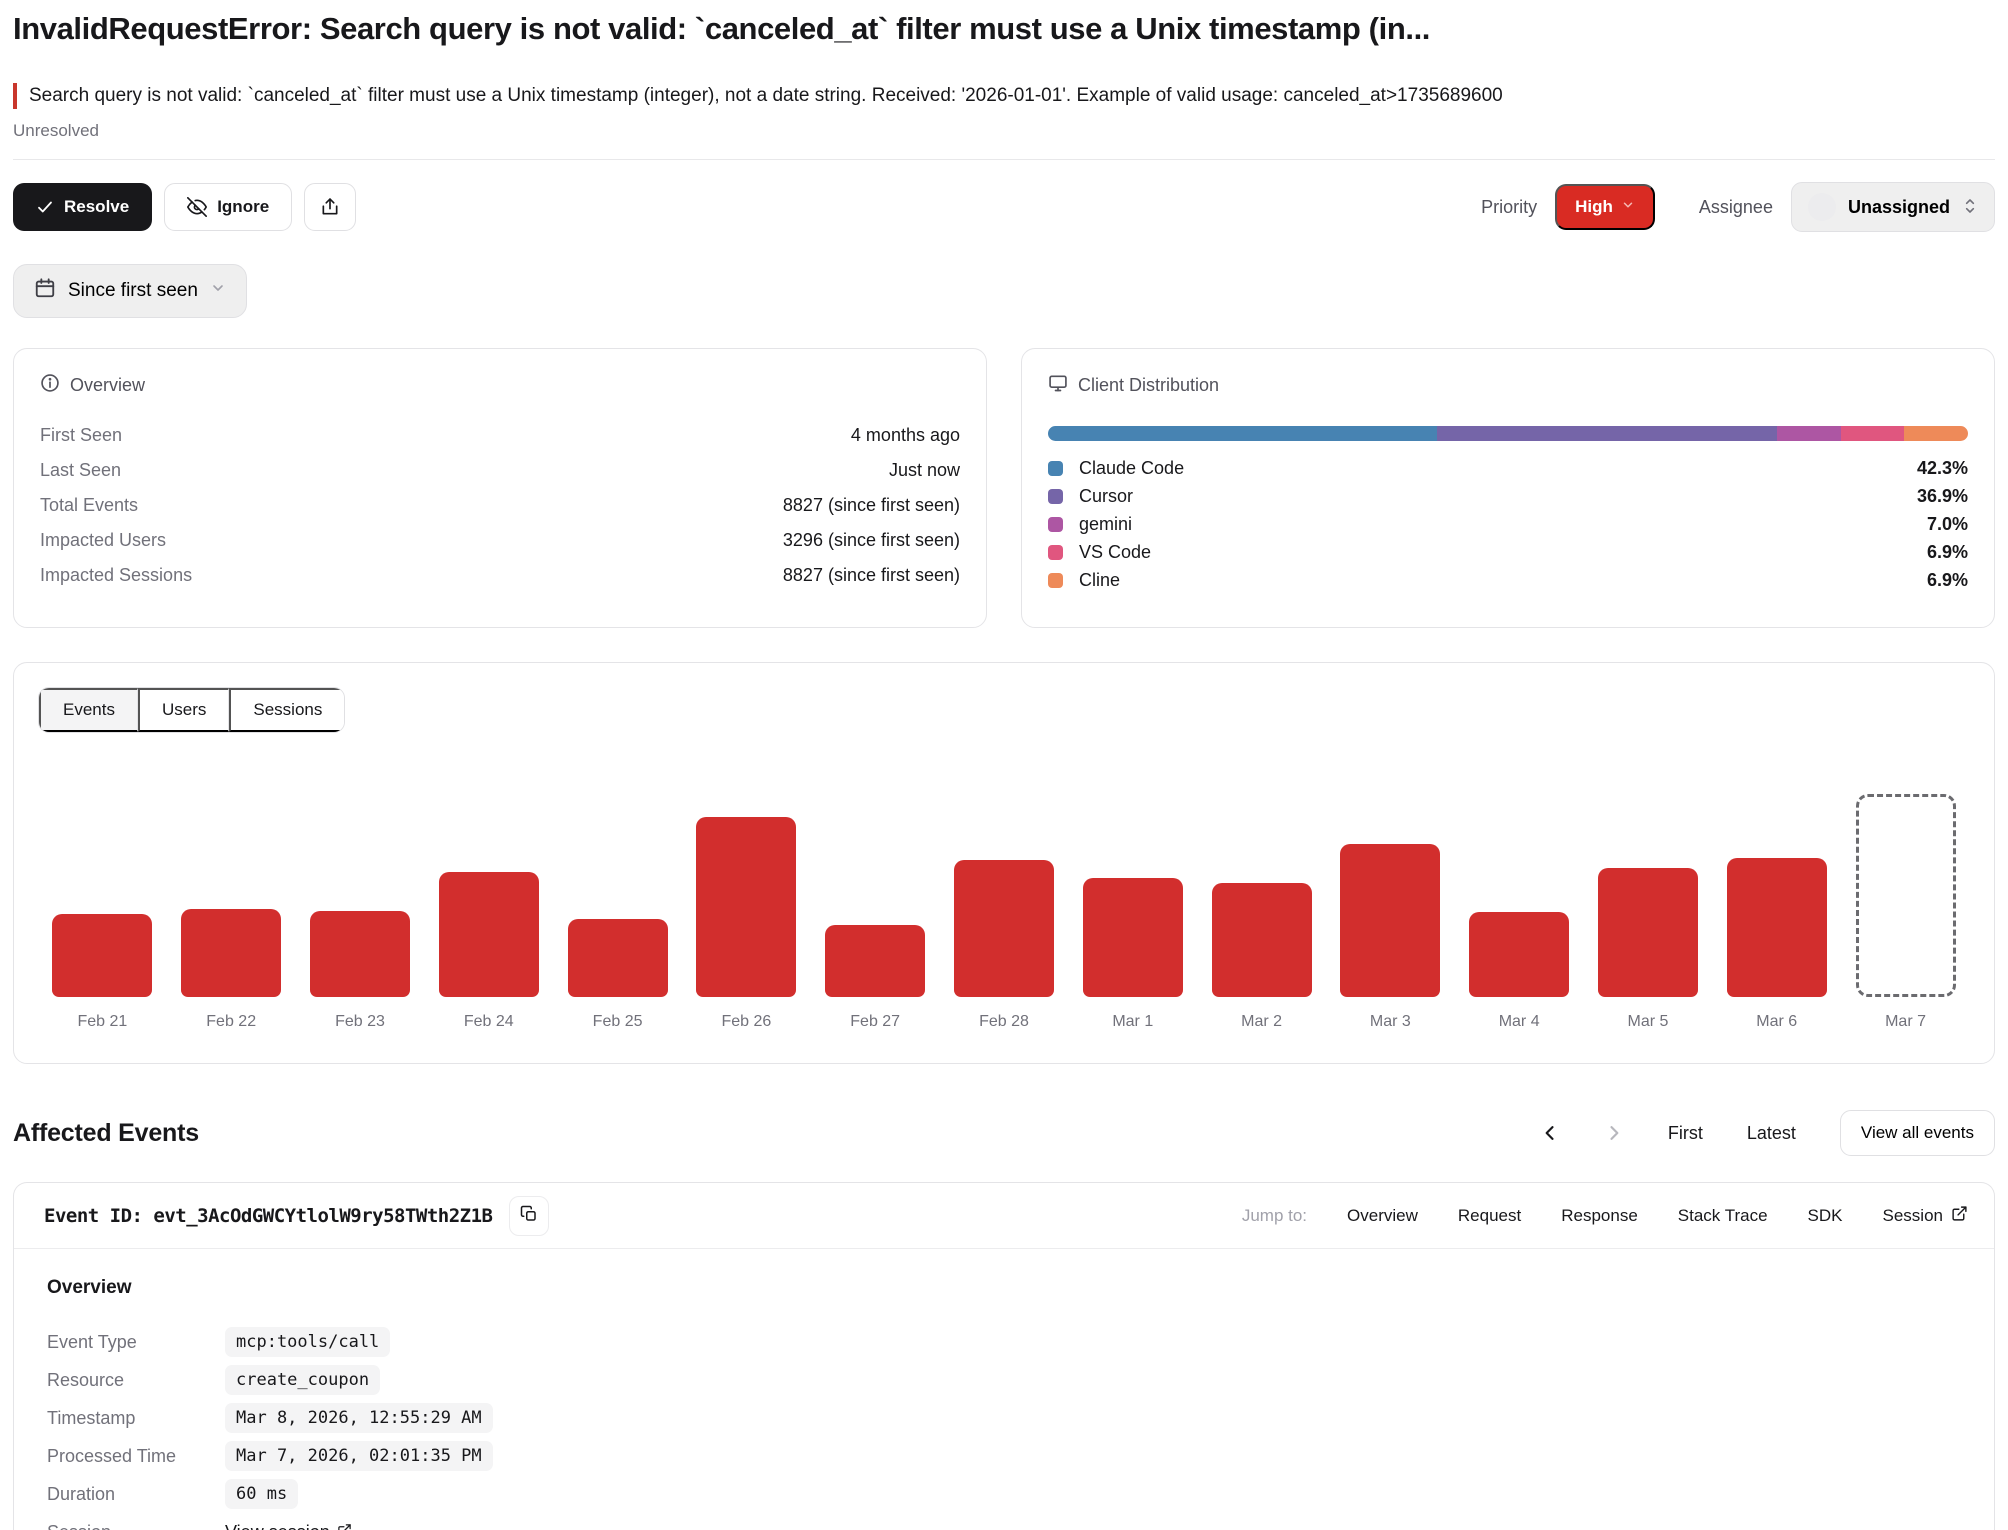  I want to click on detail-label: Resource, so click(86, 1379).